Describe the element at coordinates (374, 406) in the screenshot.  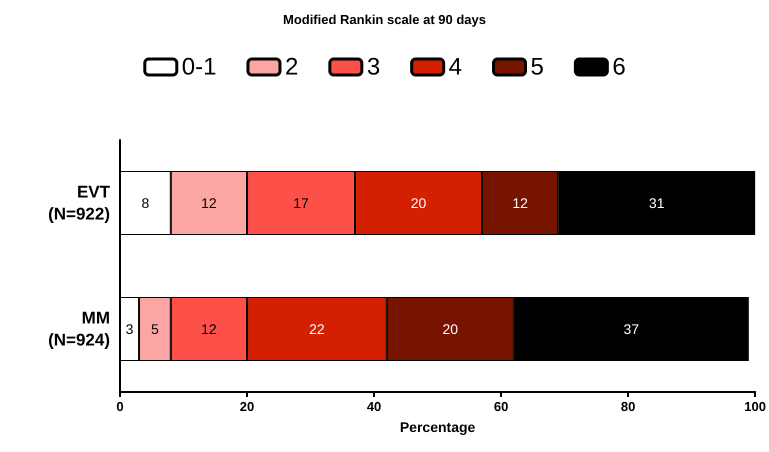
I see `x-tick-label: 40` at that location.